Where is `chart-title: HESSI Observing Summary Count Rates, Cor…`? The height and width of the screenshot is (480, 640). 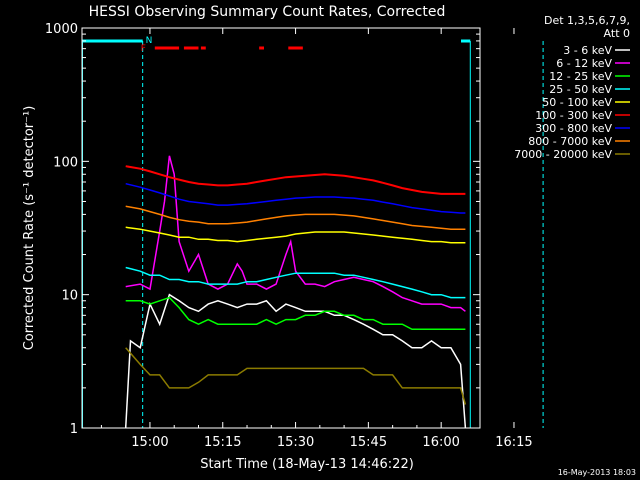
chart-title: HESSI Observing Summary Count Rates, Cor… is located at coordinates (267, 12).